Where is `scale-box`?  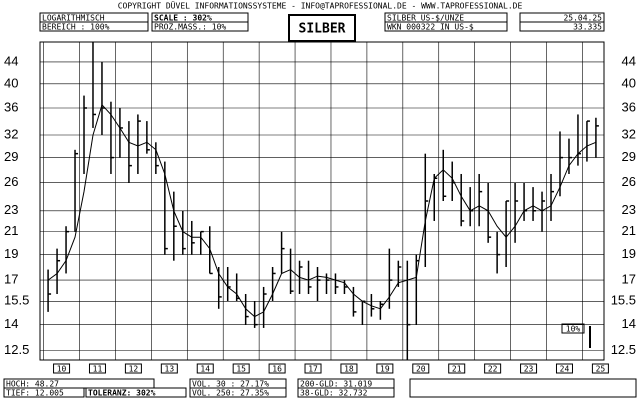
scale-box is located at coordinates (573, 328).